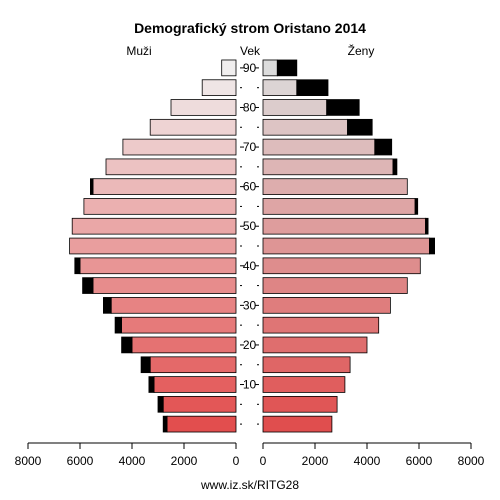 The width and height of the screenshot is (500, 500). Describe the element at coordinates (250, 107) in the screenshot. I see `age-tick-label: 80` at that location.